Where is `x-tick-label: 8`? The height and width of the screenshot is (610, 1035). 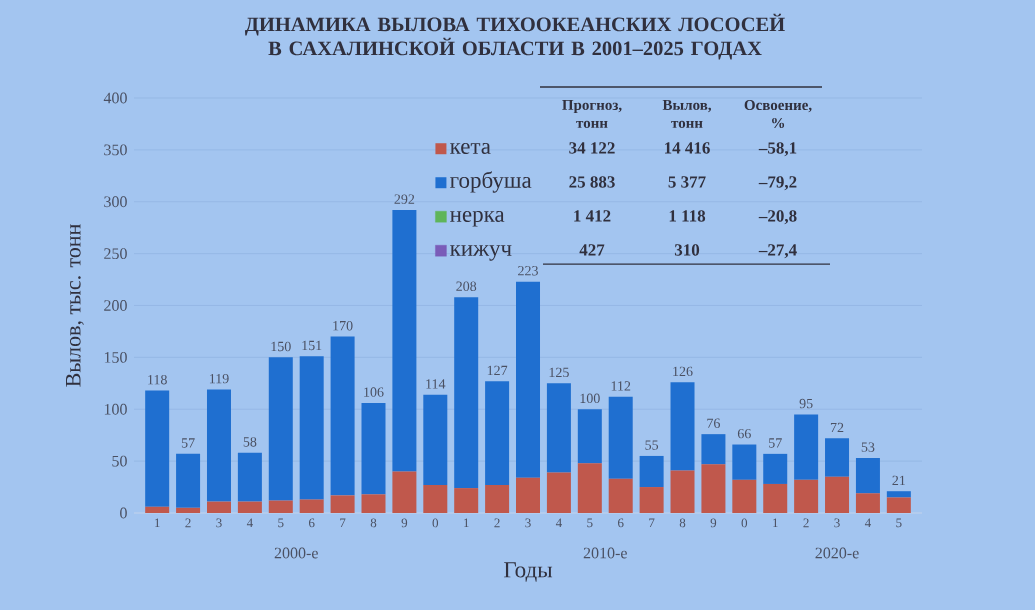 x-tick-label: 8 is located at coordinates (373, 523).